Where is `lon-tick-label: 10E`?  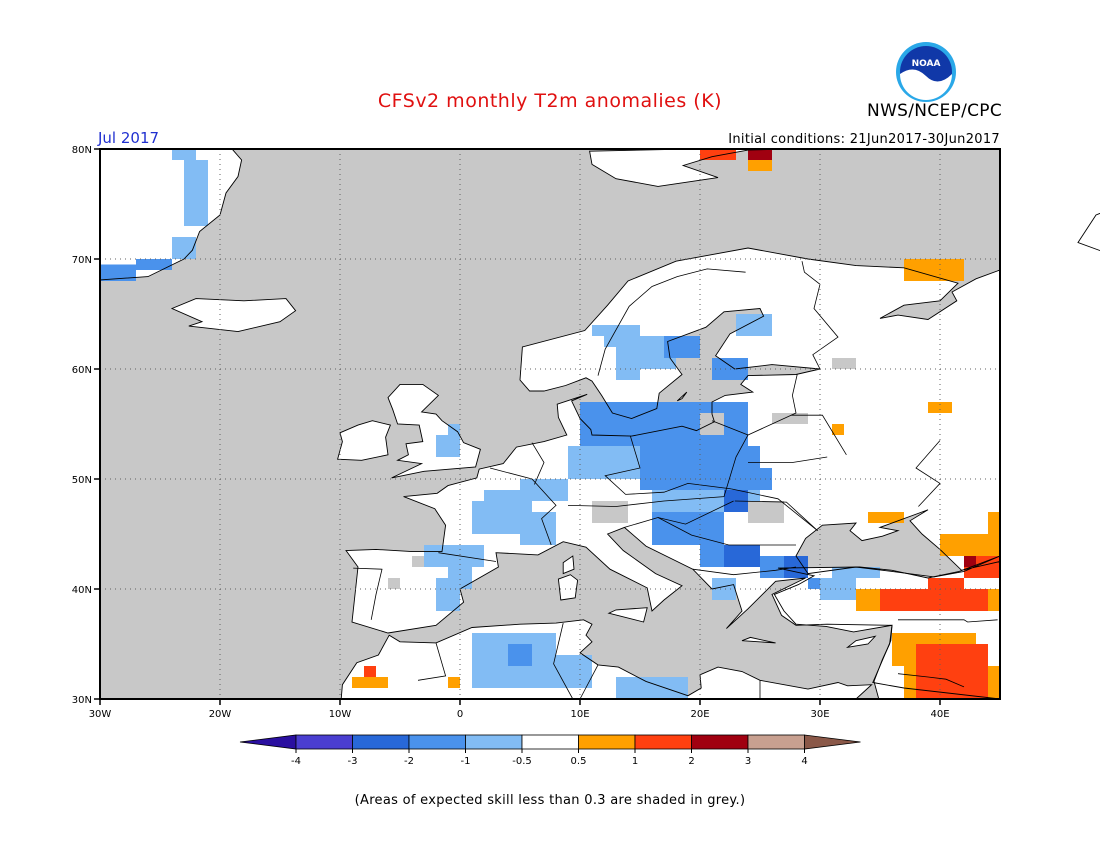
lon-tick-label: 10E is located at coordinates (579, 714).